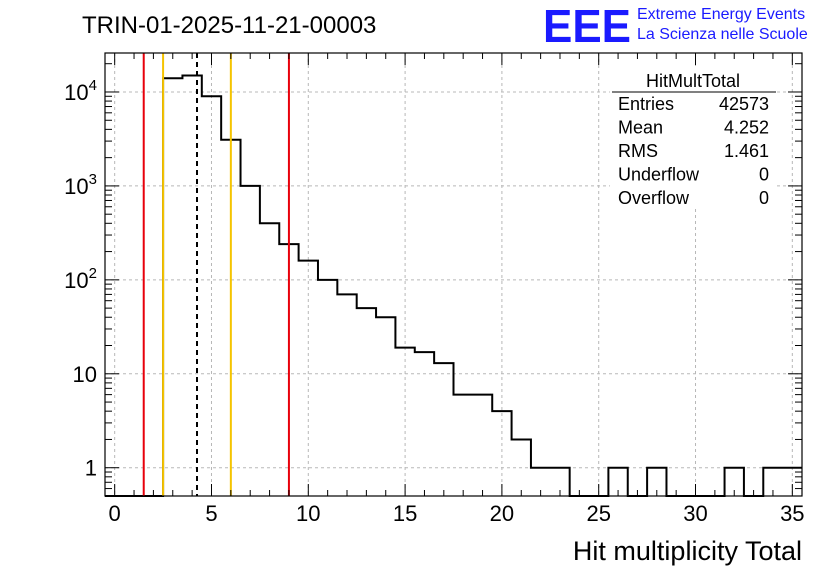 The height and width of the screenshot is (572, 836). I want to click on y-tick-label: 10, so click(85, 374).